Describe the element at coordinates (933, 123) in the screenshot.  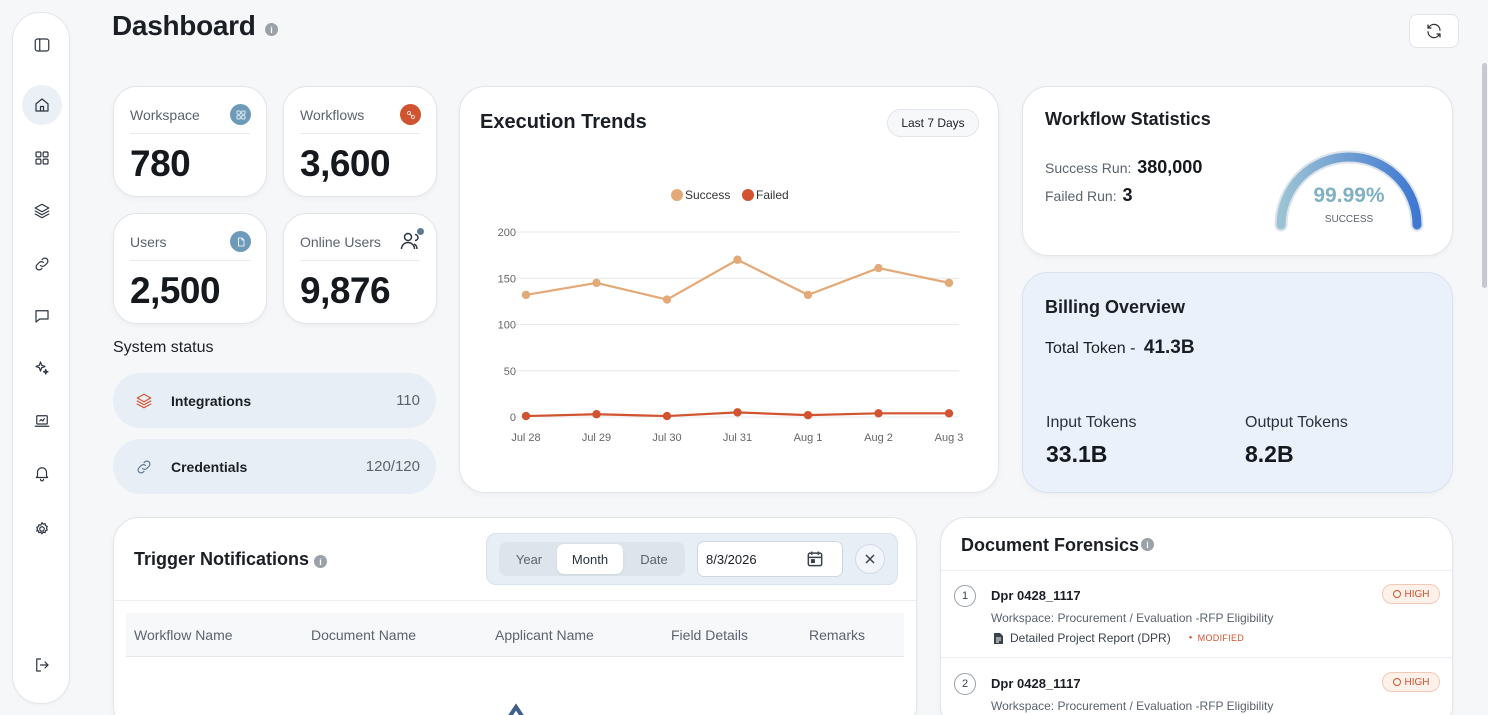
I see `range-selector: Last 7 Days` at that location.